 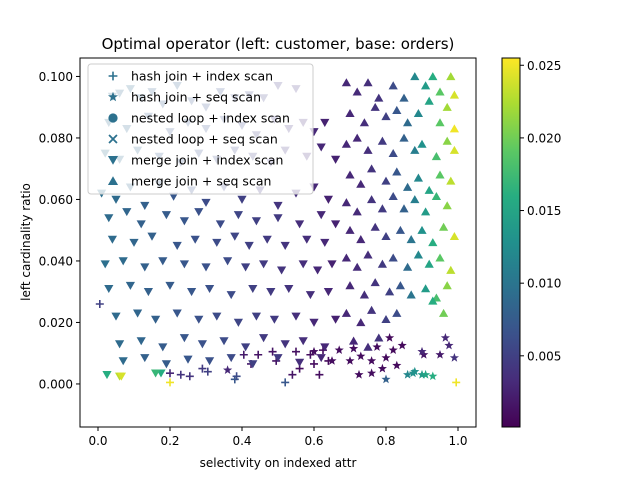 I want to click on y-tick-label: 0.100, so click(x=56, y=77).